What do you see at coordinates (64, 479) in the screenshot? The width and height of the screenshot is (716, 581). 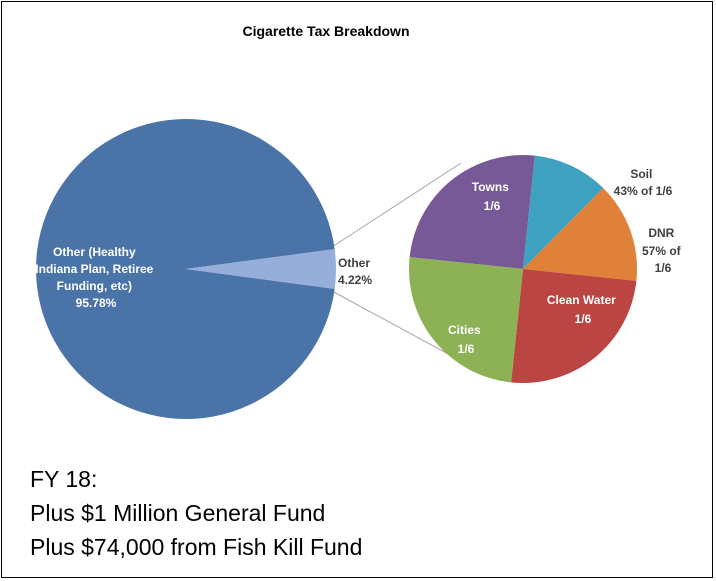 I see `notes-line-fiscal-year: FY 18:` at bounding box center [64, 479].